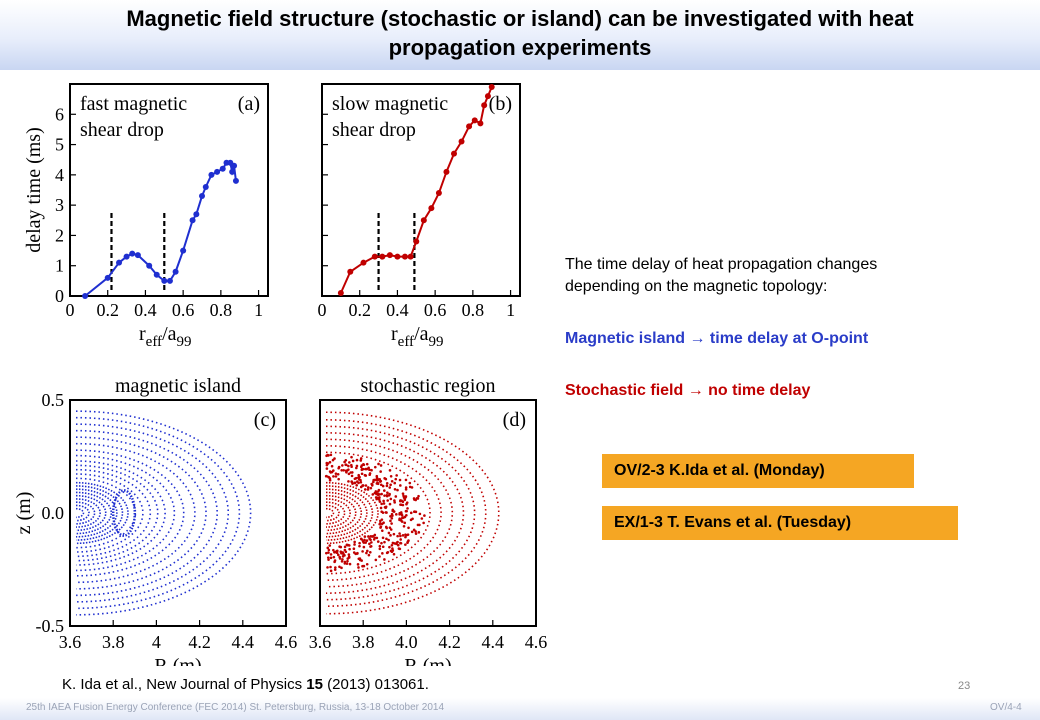 The image size is (1040, 720). I want to click on y-tick-label: 0.0, so click(53, 513).